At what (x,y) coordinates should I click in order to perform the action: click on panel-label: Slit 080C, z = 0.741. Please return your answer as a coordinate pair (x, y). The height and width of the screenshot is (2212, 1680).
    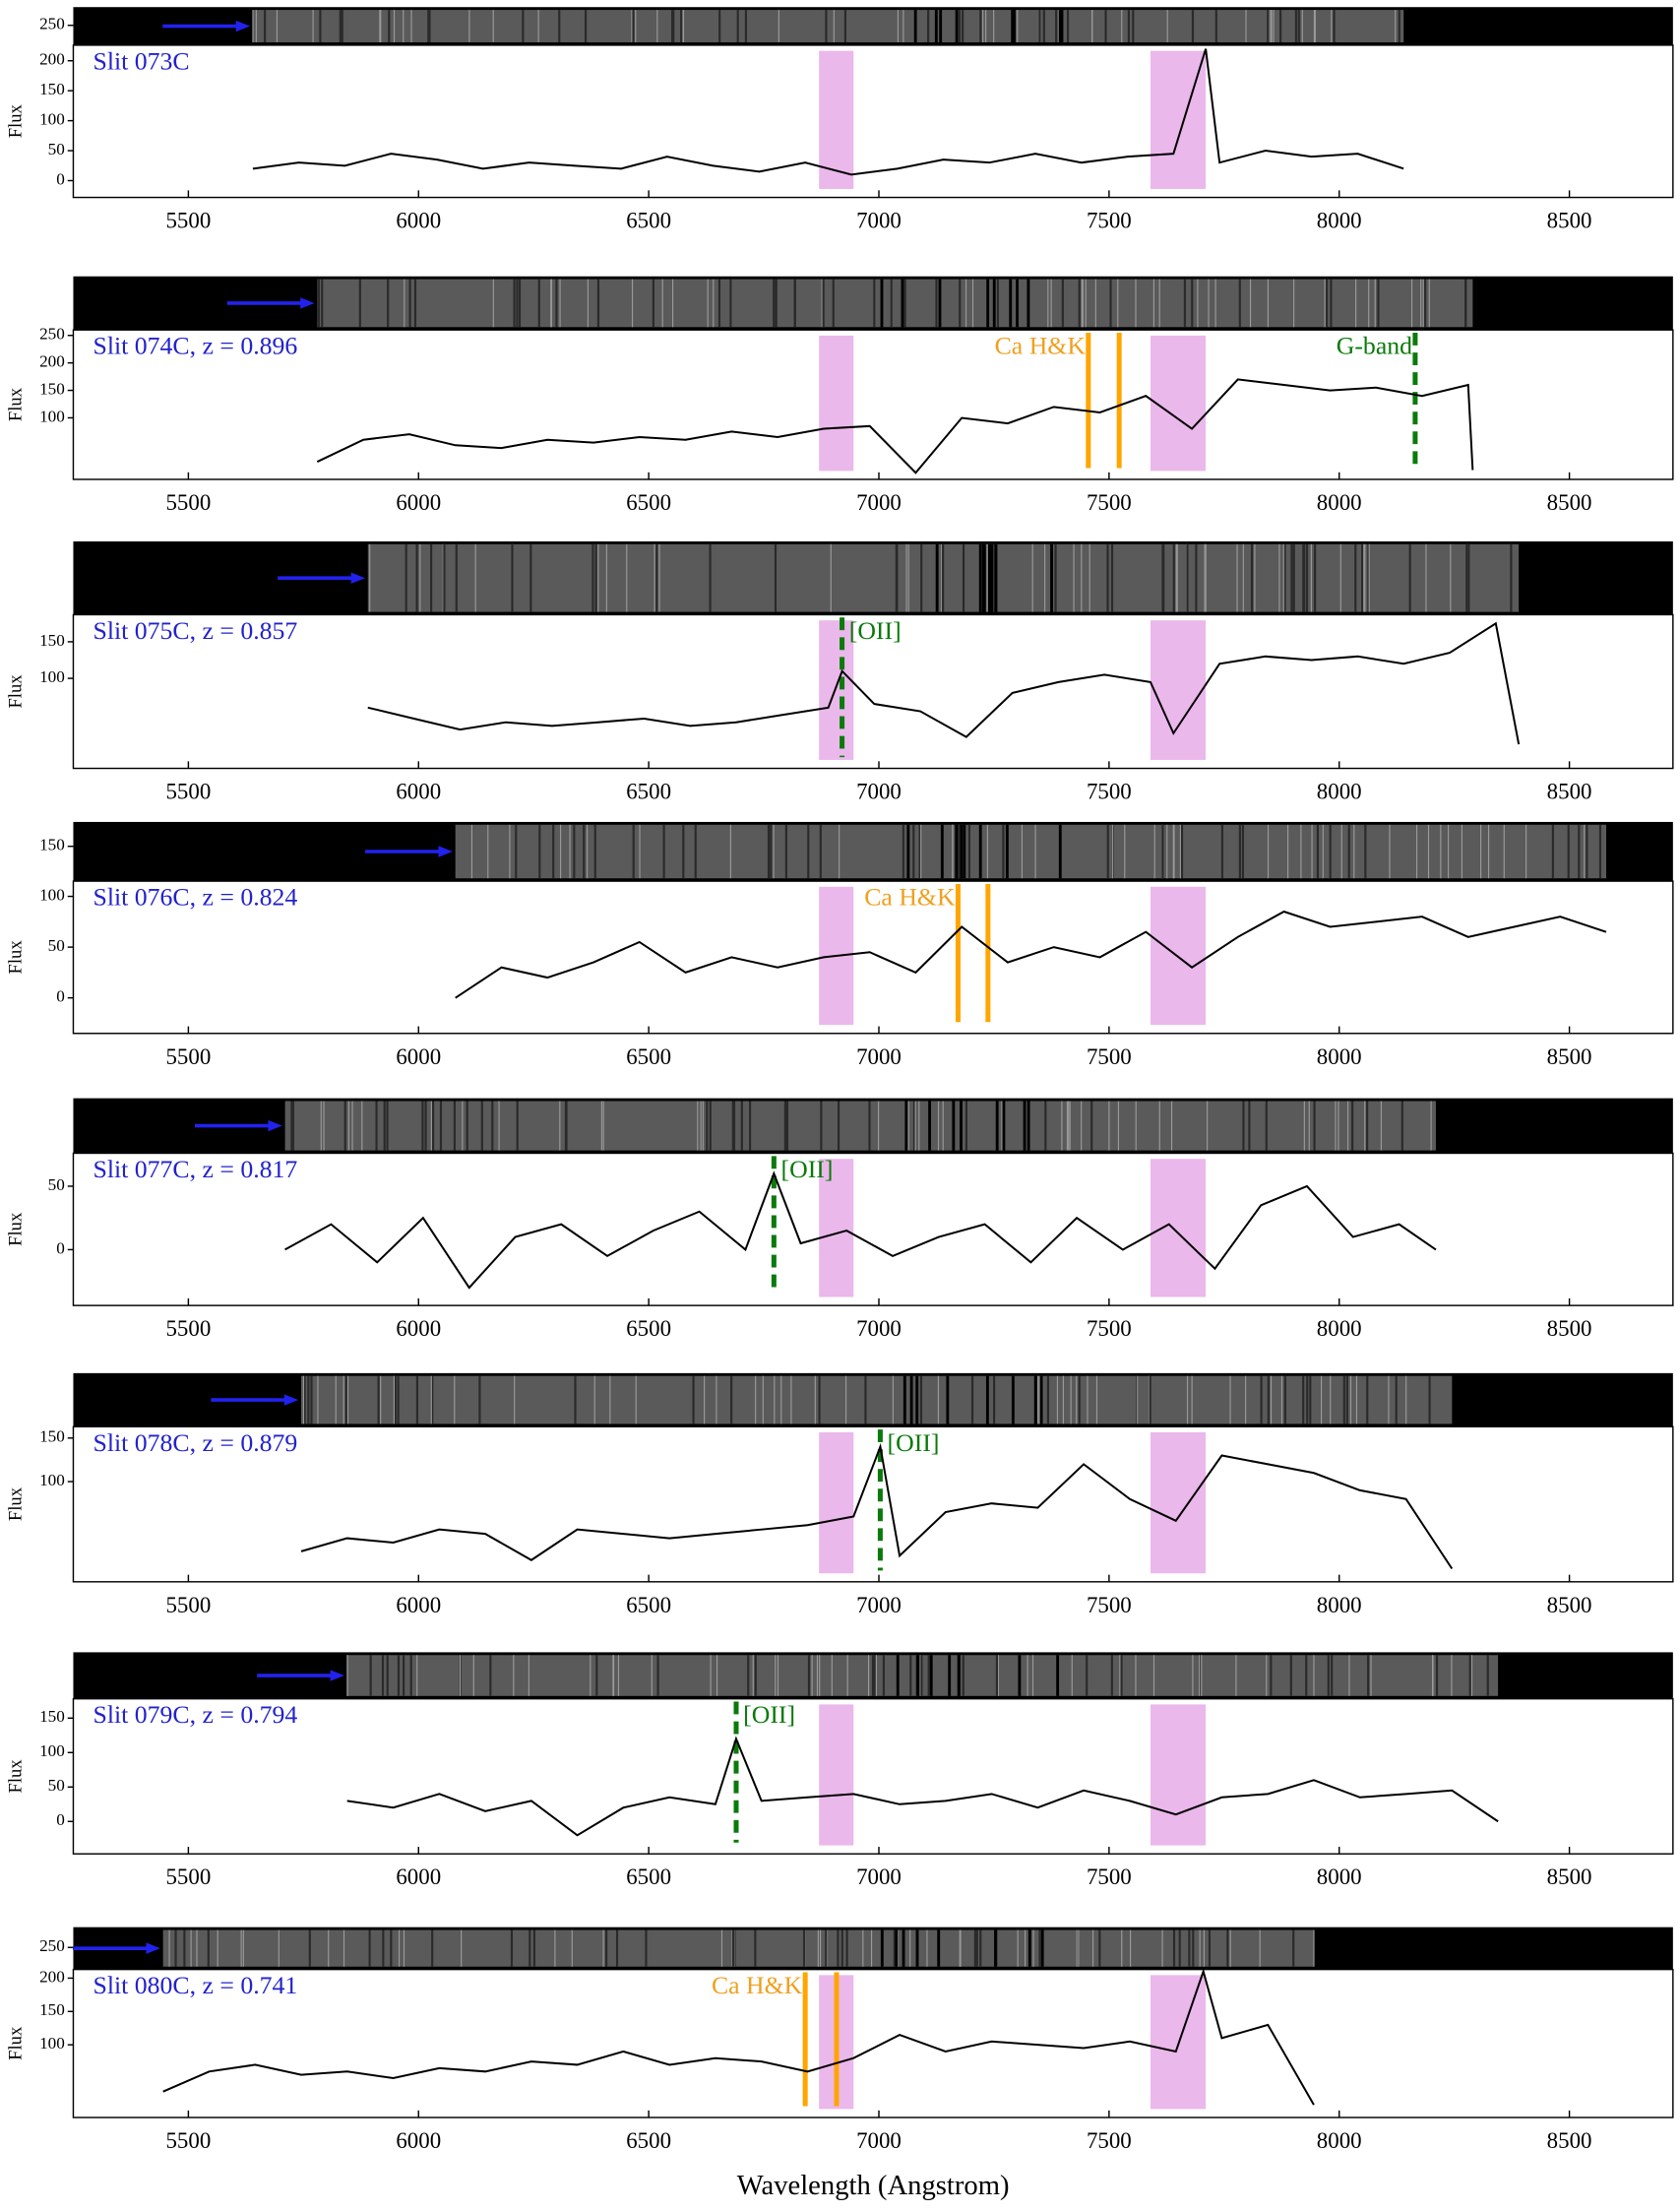
    Looking at the image, I should click on (195, 1985).